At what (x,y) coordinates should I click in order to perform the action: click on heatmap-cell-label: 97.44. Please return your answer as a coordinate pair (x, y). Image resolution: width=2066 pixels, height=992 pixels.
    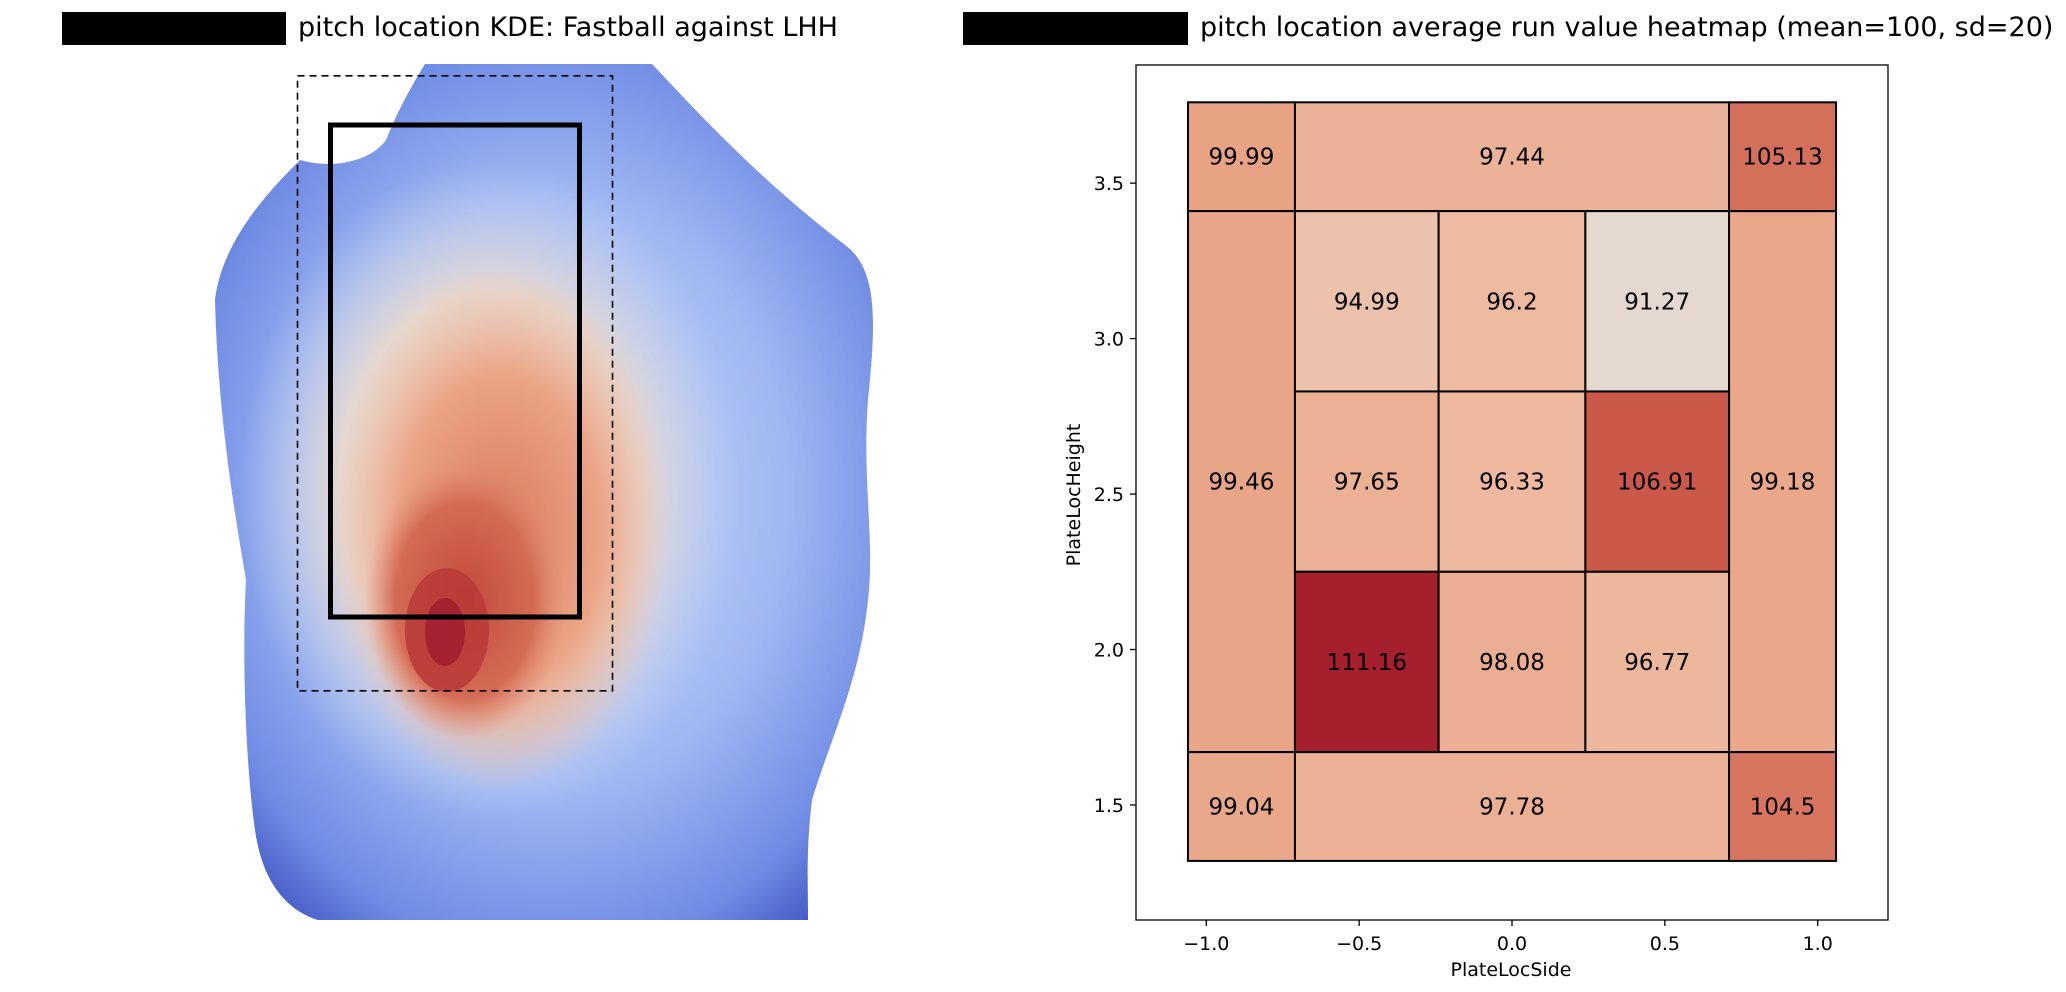
    Looking at the image, I should click on (1512, 158).